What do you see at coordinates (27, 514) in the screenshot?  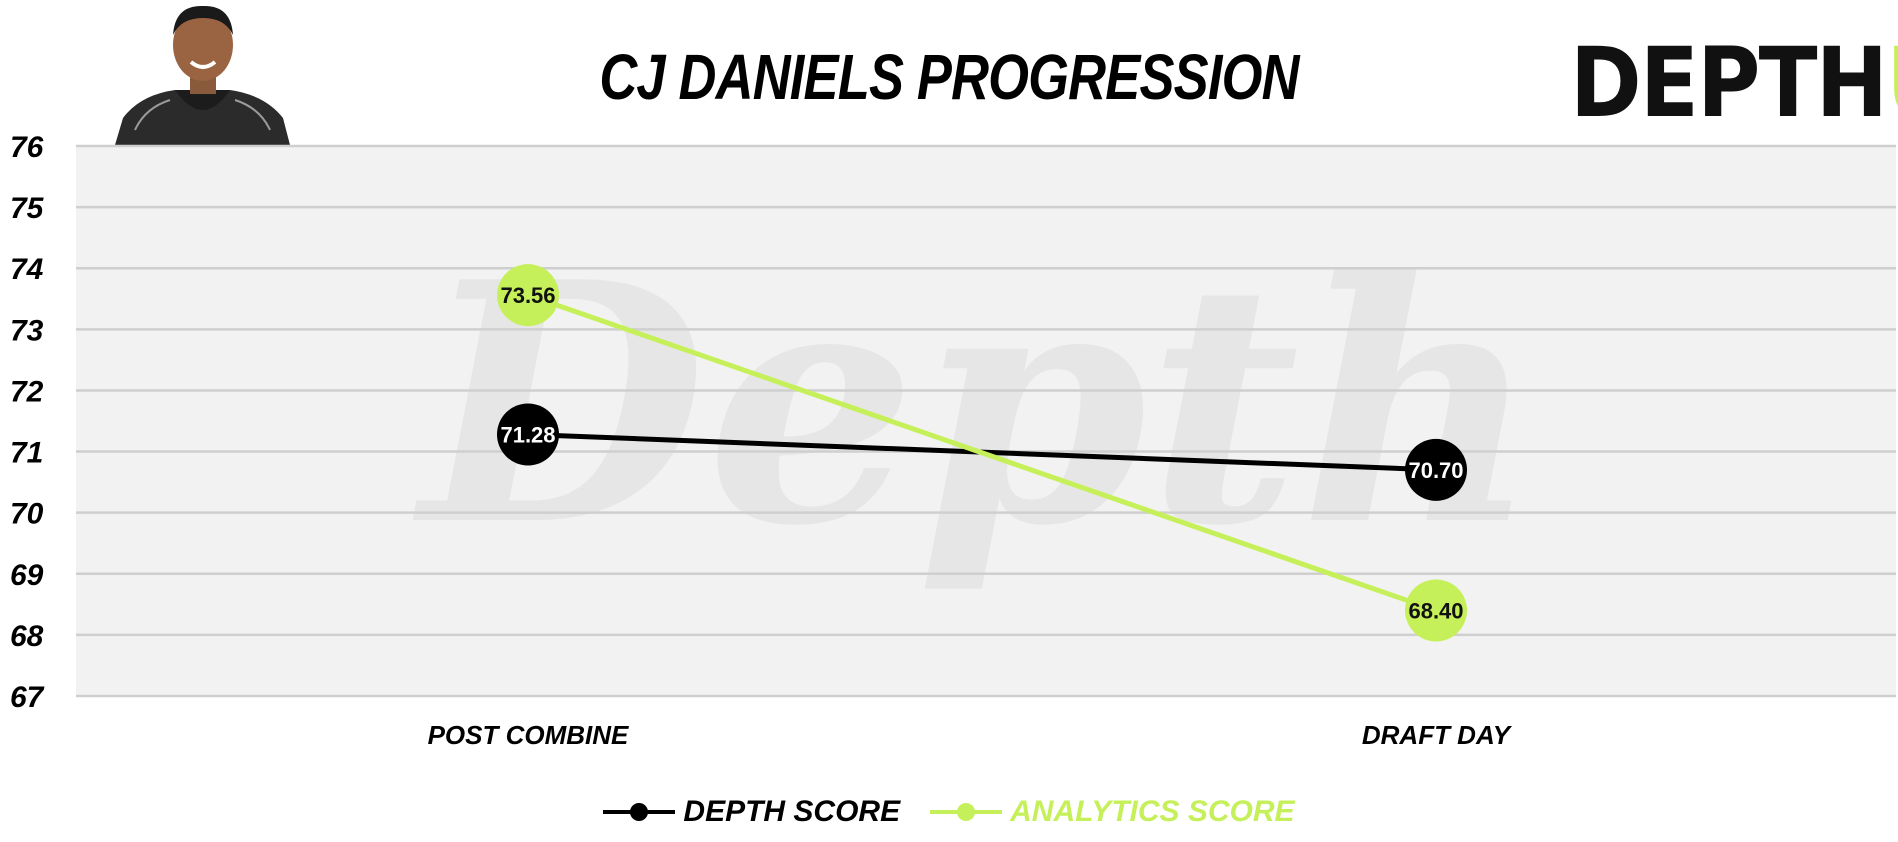 I see `y-tick-label: 70` at bounding box center [27, 514].